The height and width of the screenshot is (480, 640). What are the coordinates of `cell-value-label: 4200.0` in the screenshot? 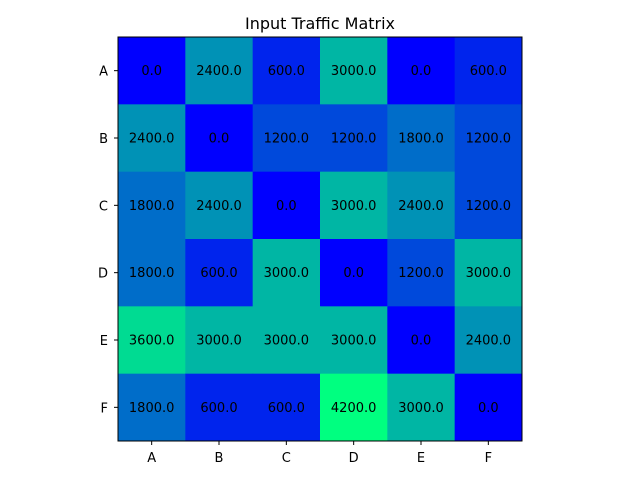 It's located at (354, 408).